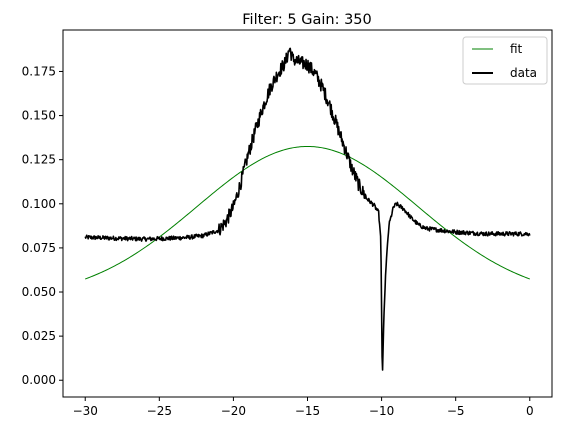 The width and height of the screenshot is (568, 435). What do you see at coordinates (307, 20) in the screenshot?
I see `chart-title: Filter: 5 Gain: 350` at bounding box center [307, 20].